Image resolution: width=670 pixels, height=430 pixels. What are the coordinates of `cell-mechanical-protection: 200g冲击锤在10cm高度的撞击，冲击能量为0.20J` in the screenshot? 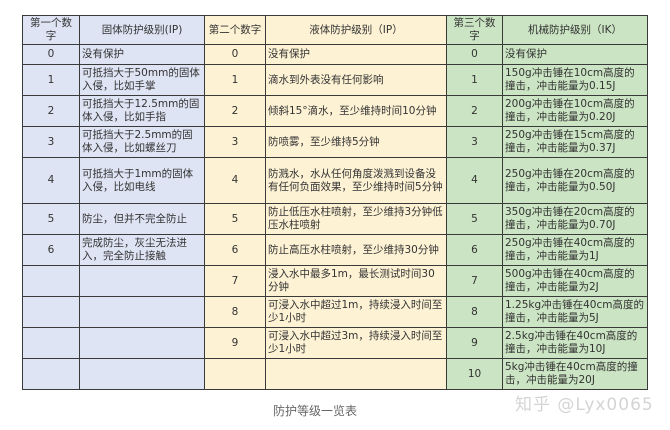 It's located at (575, 111).